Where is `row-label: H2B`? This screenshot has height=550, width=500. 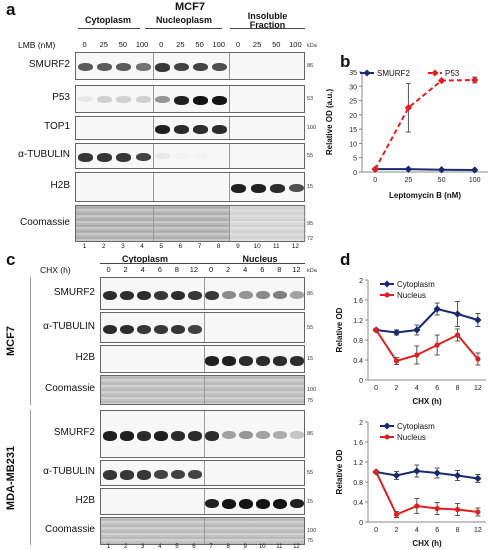 row-label: H2B is located at coordinates (85, 500).